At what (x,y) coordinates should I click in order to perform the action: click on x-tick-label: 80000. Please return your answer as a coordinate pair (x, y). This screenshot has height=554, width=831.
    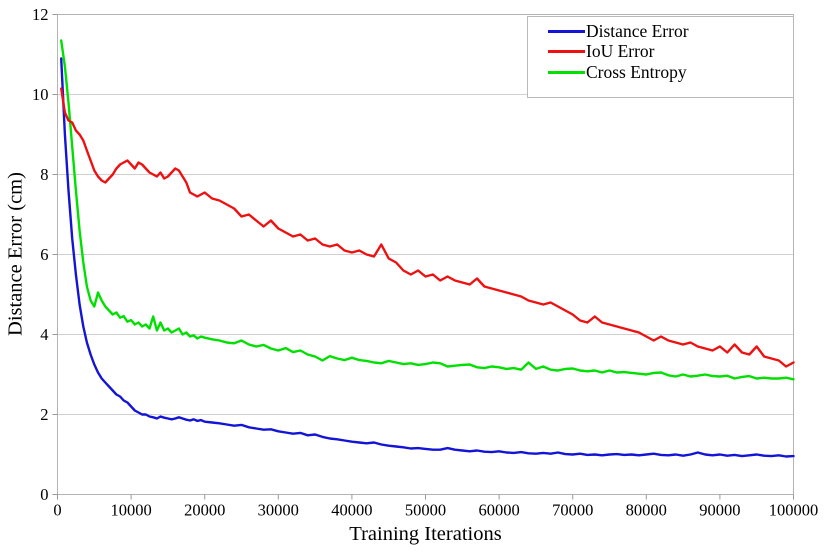
    Looking at the image, I should click on (646, 510).